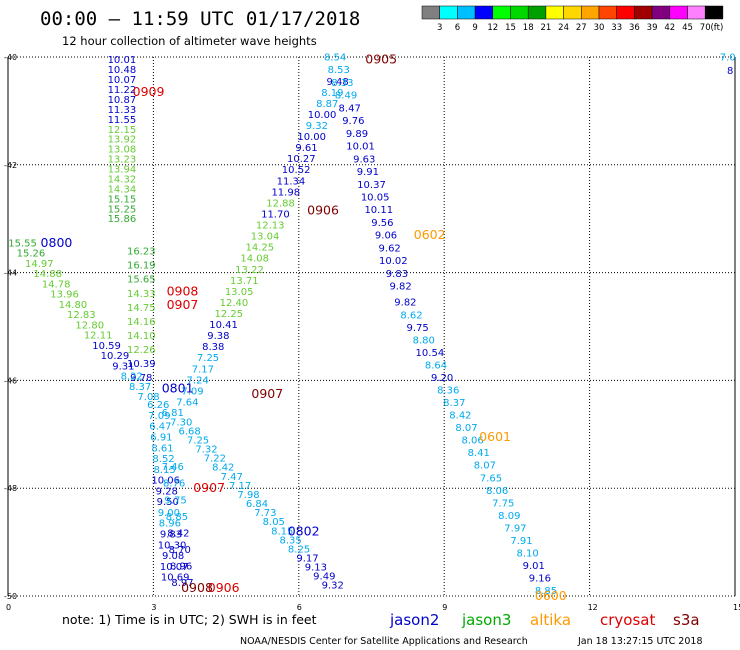 The image size is (740, 650). Describe the element at coordinates (634, 28) in the screenshot. I see `scale-label: 36` at that location.